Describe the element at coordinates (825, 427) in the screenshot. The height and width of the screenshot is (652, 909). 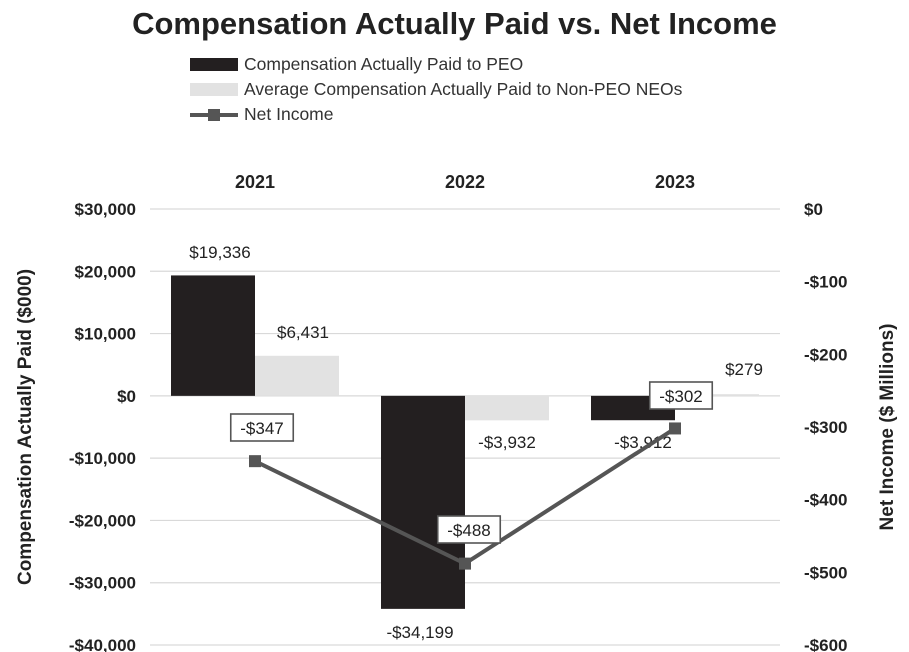
I see `y2-tick-label: -$300` at that location.